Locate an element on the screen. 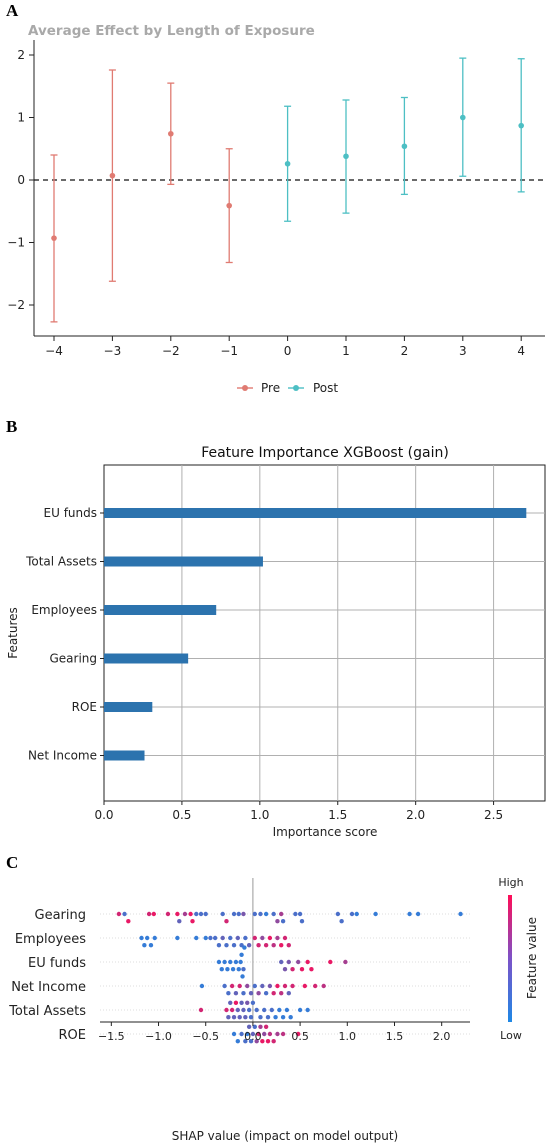 This screenshot has width=550, height=1144. c-xtick-label: 0.0 is located at coordinates (253, 1036).